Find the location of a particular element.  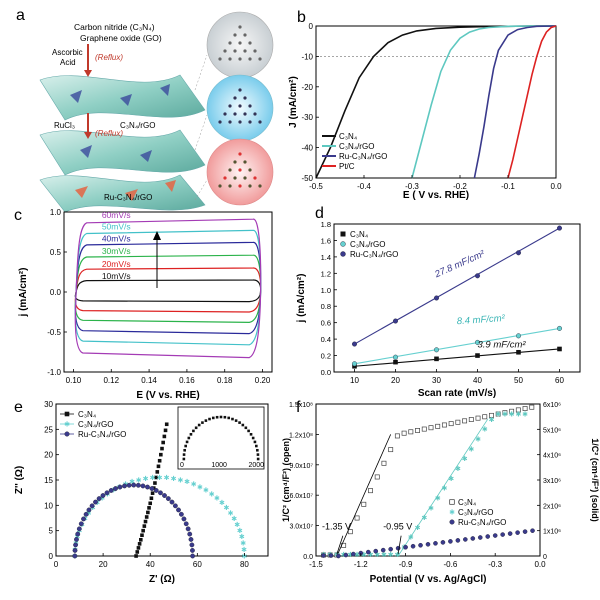

panel-f-label: f is located at coordinates (298, 407).